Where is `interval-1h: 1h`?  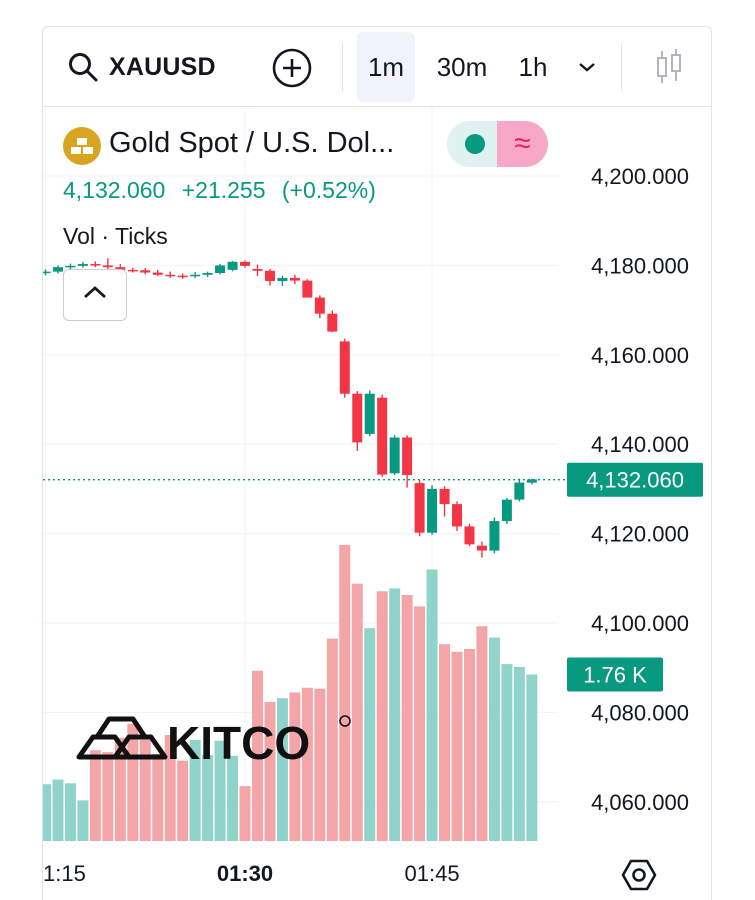
interval-1h: 1h is located at coordinates (533, 67).